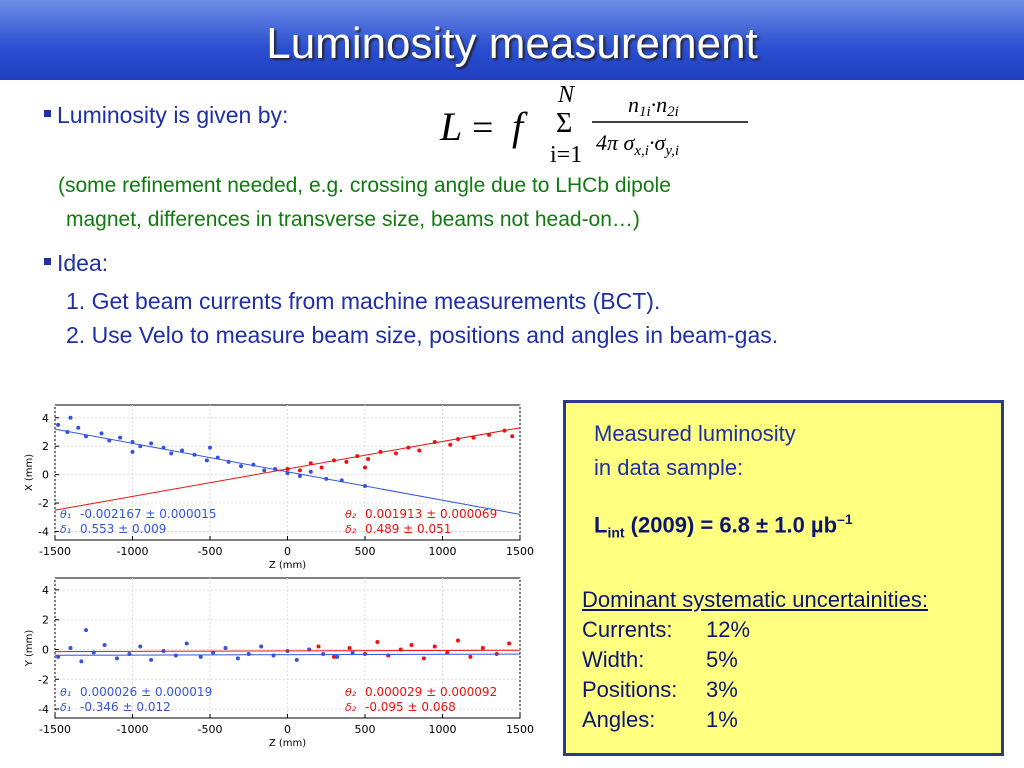  Describe the element at coordinates (45, 475) in the screenshot. I see `y-tick-label: 0` at that location.